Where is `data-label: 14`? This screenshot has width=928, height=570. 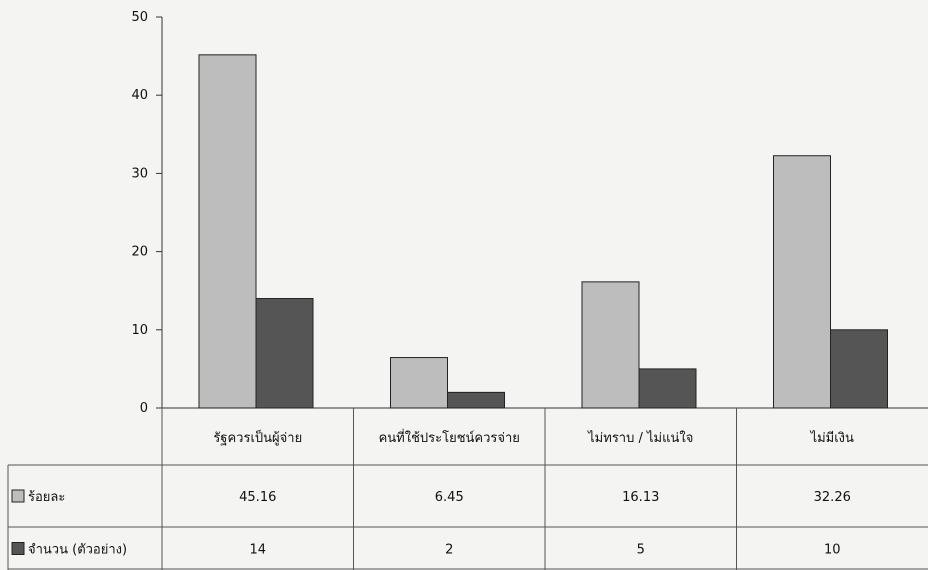 data-label: 14 is located at coordinates (257, 550).